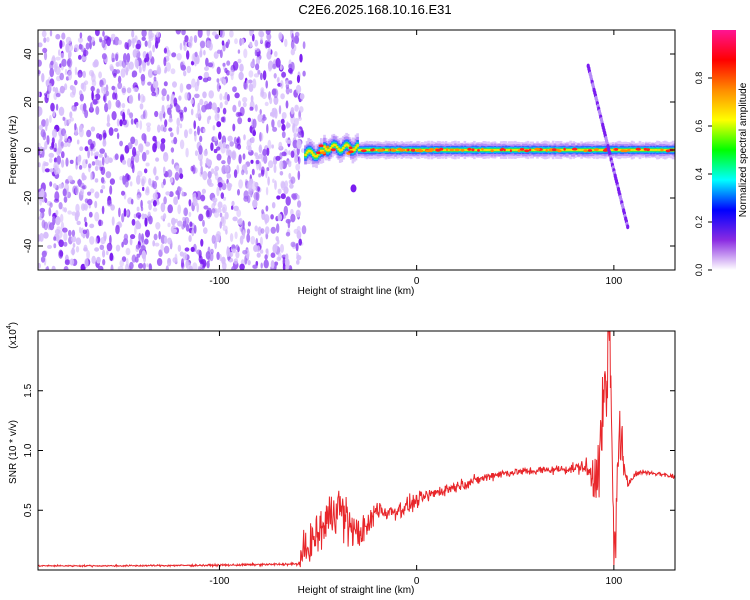 Image resolution: width=750 pixels, height=600 pixels. Describe the element at coordinates (28, 450) in the screenshot. I see `snr-y-tick-label: 1.0` at that location.